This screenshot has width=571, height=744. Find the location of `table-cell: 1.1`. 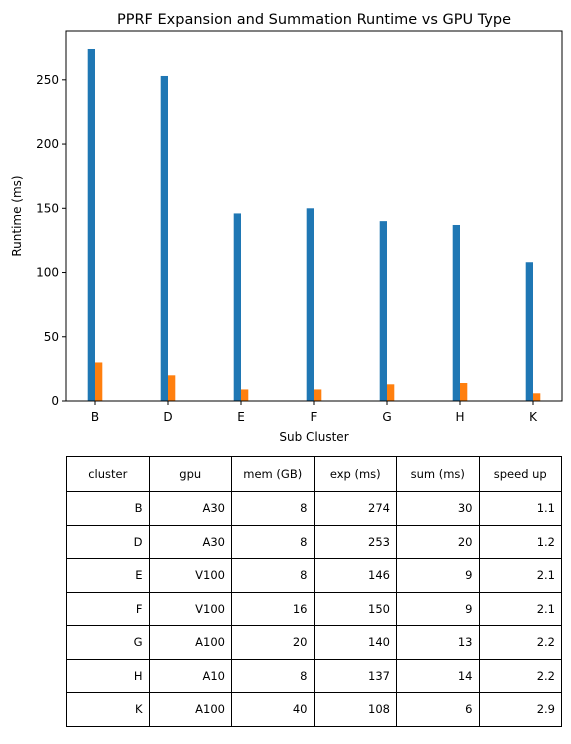

table-cell: 1.1 is located at coordinates (520, 508).